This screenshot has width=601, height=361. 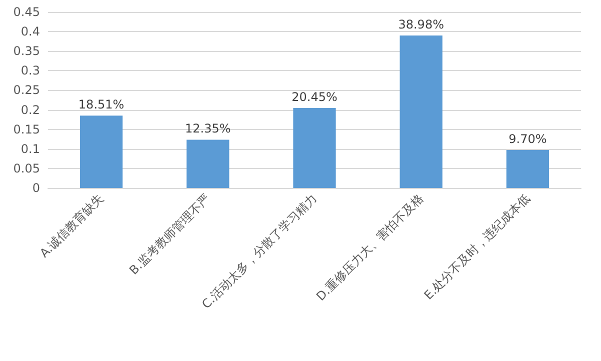 I want to click on data-label: 20.45%, so click(x=315, y=97).